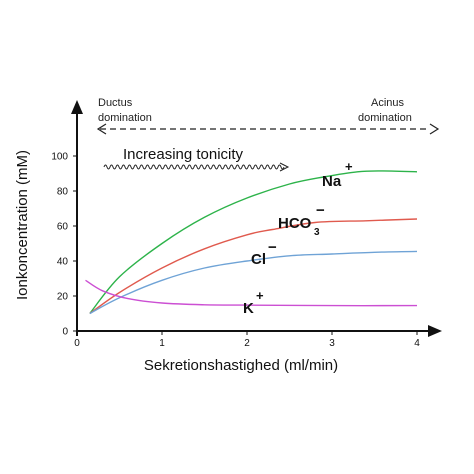  I want to click on series-line-hco3, so click(253, 266).